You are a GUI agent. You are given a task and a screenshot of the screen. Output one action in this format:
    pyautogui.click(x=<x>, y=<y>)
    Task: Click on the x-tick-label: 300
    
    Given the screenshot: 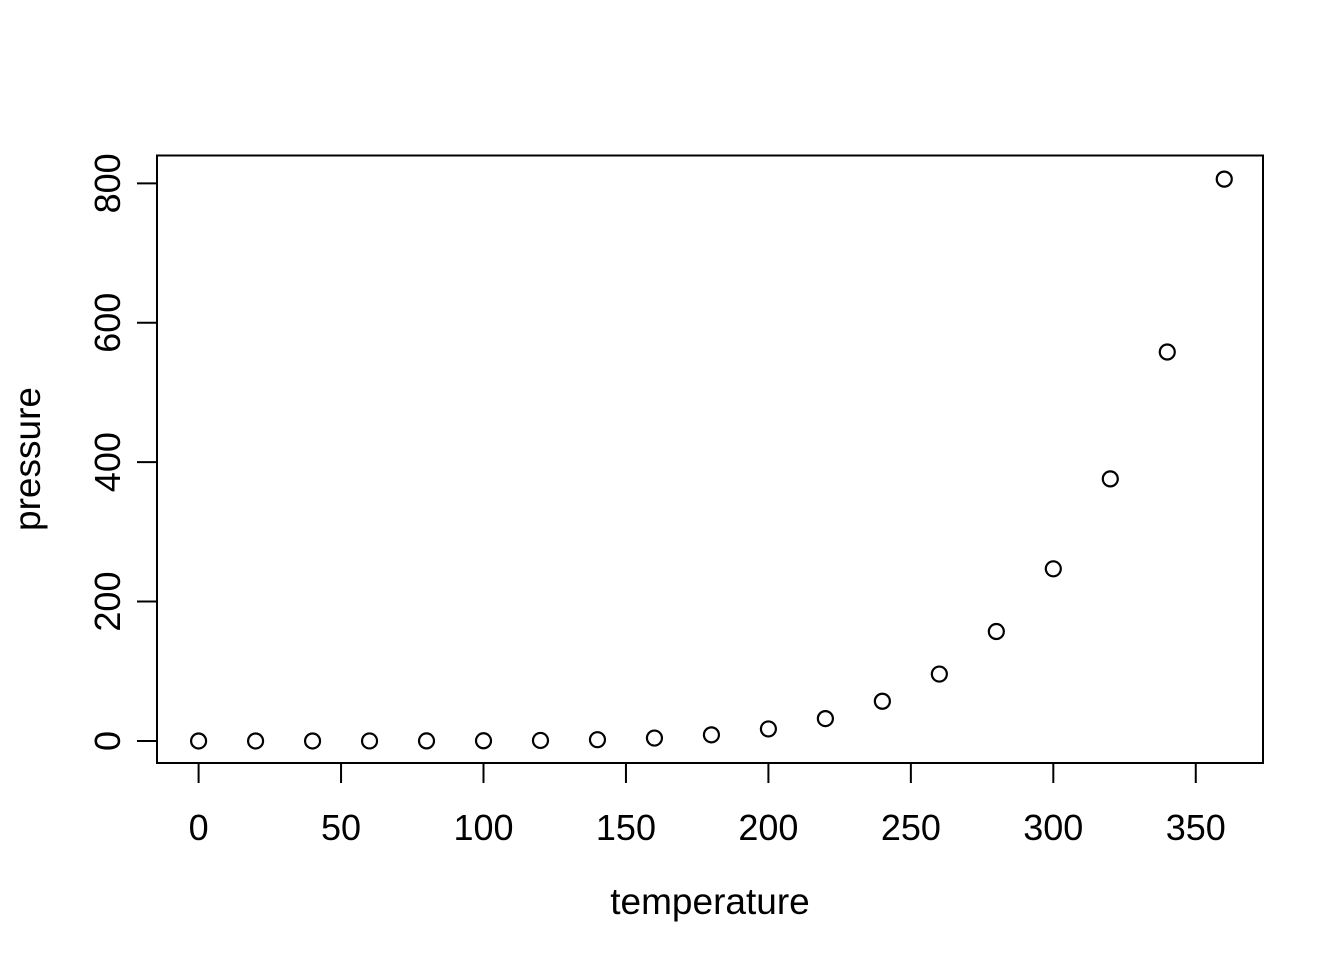 What is the action you would take?
    pyautogui.click(x=1053, y=827)
    